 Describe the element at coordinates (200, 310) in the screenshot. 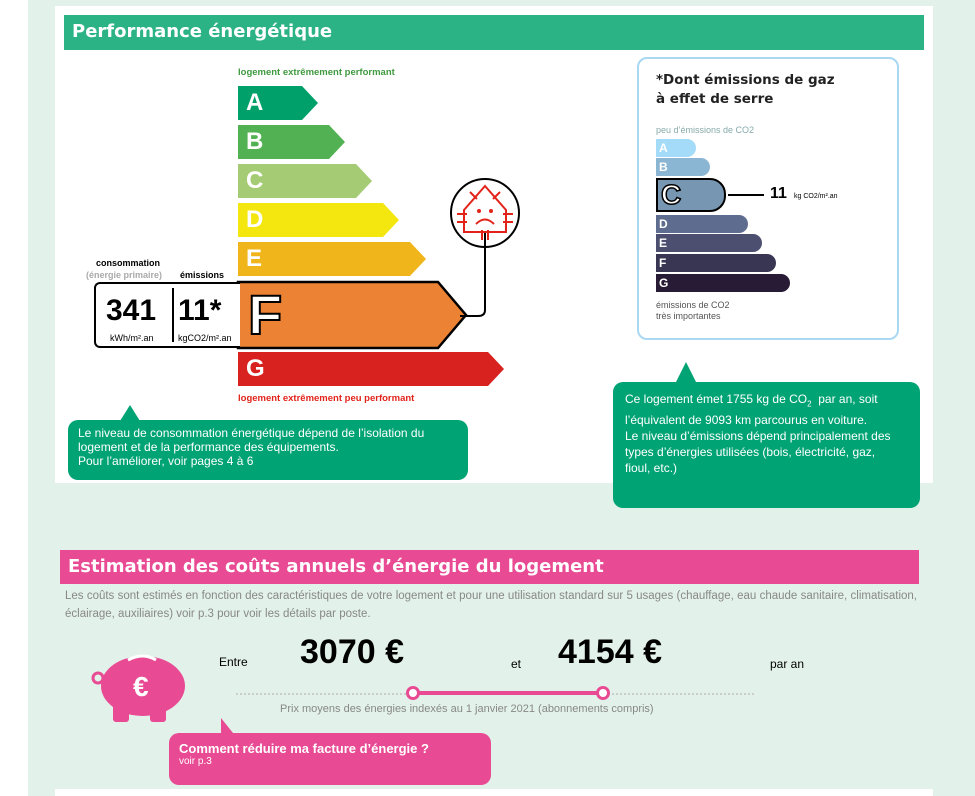

I see `emissions-value: 11*` at that location.